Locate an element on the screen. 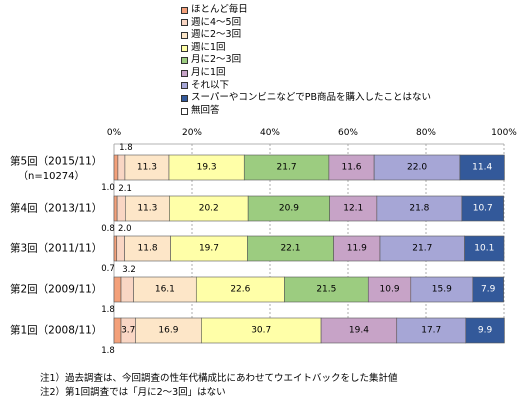 This screenshot has height=406, width=528. data-label: 19.7 is located at coordinates (209, 249).